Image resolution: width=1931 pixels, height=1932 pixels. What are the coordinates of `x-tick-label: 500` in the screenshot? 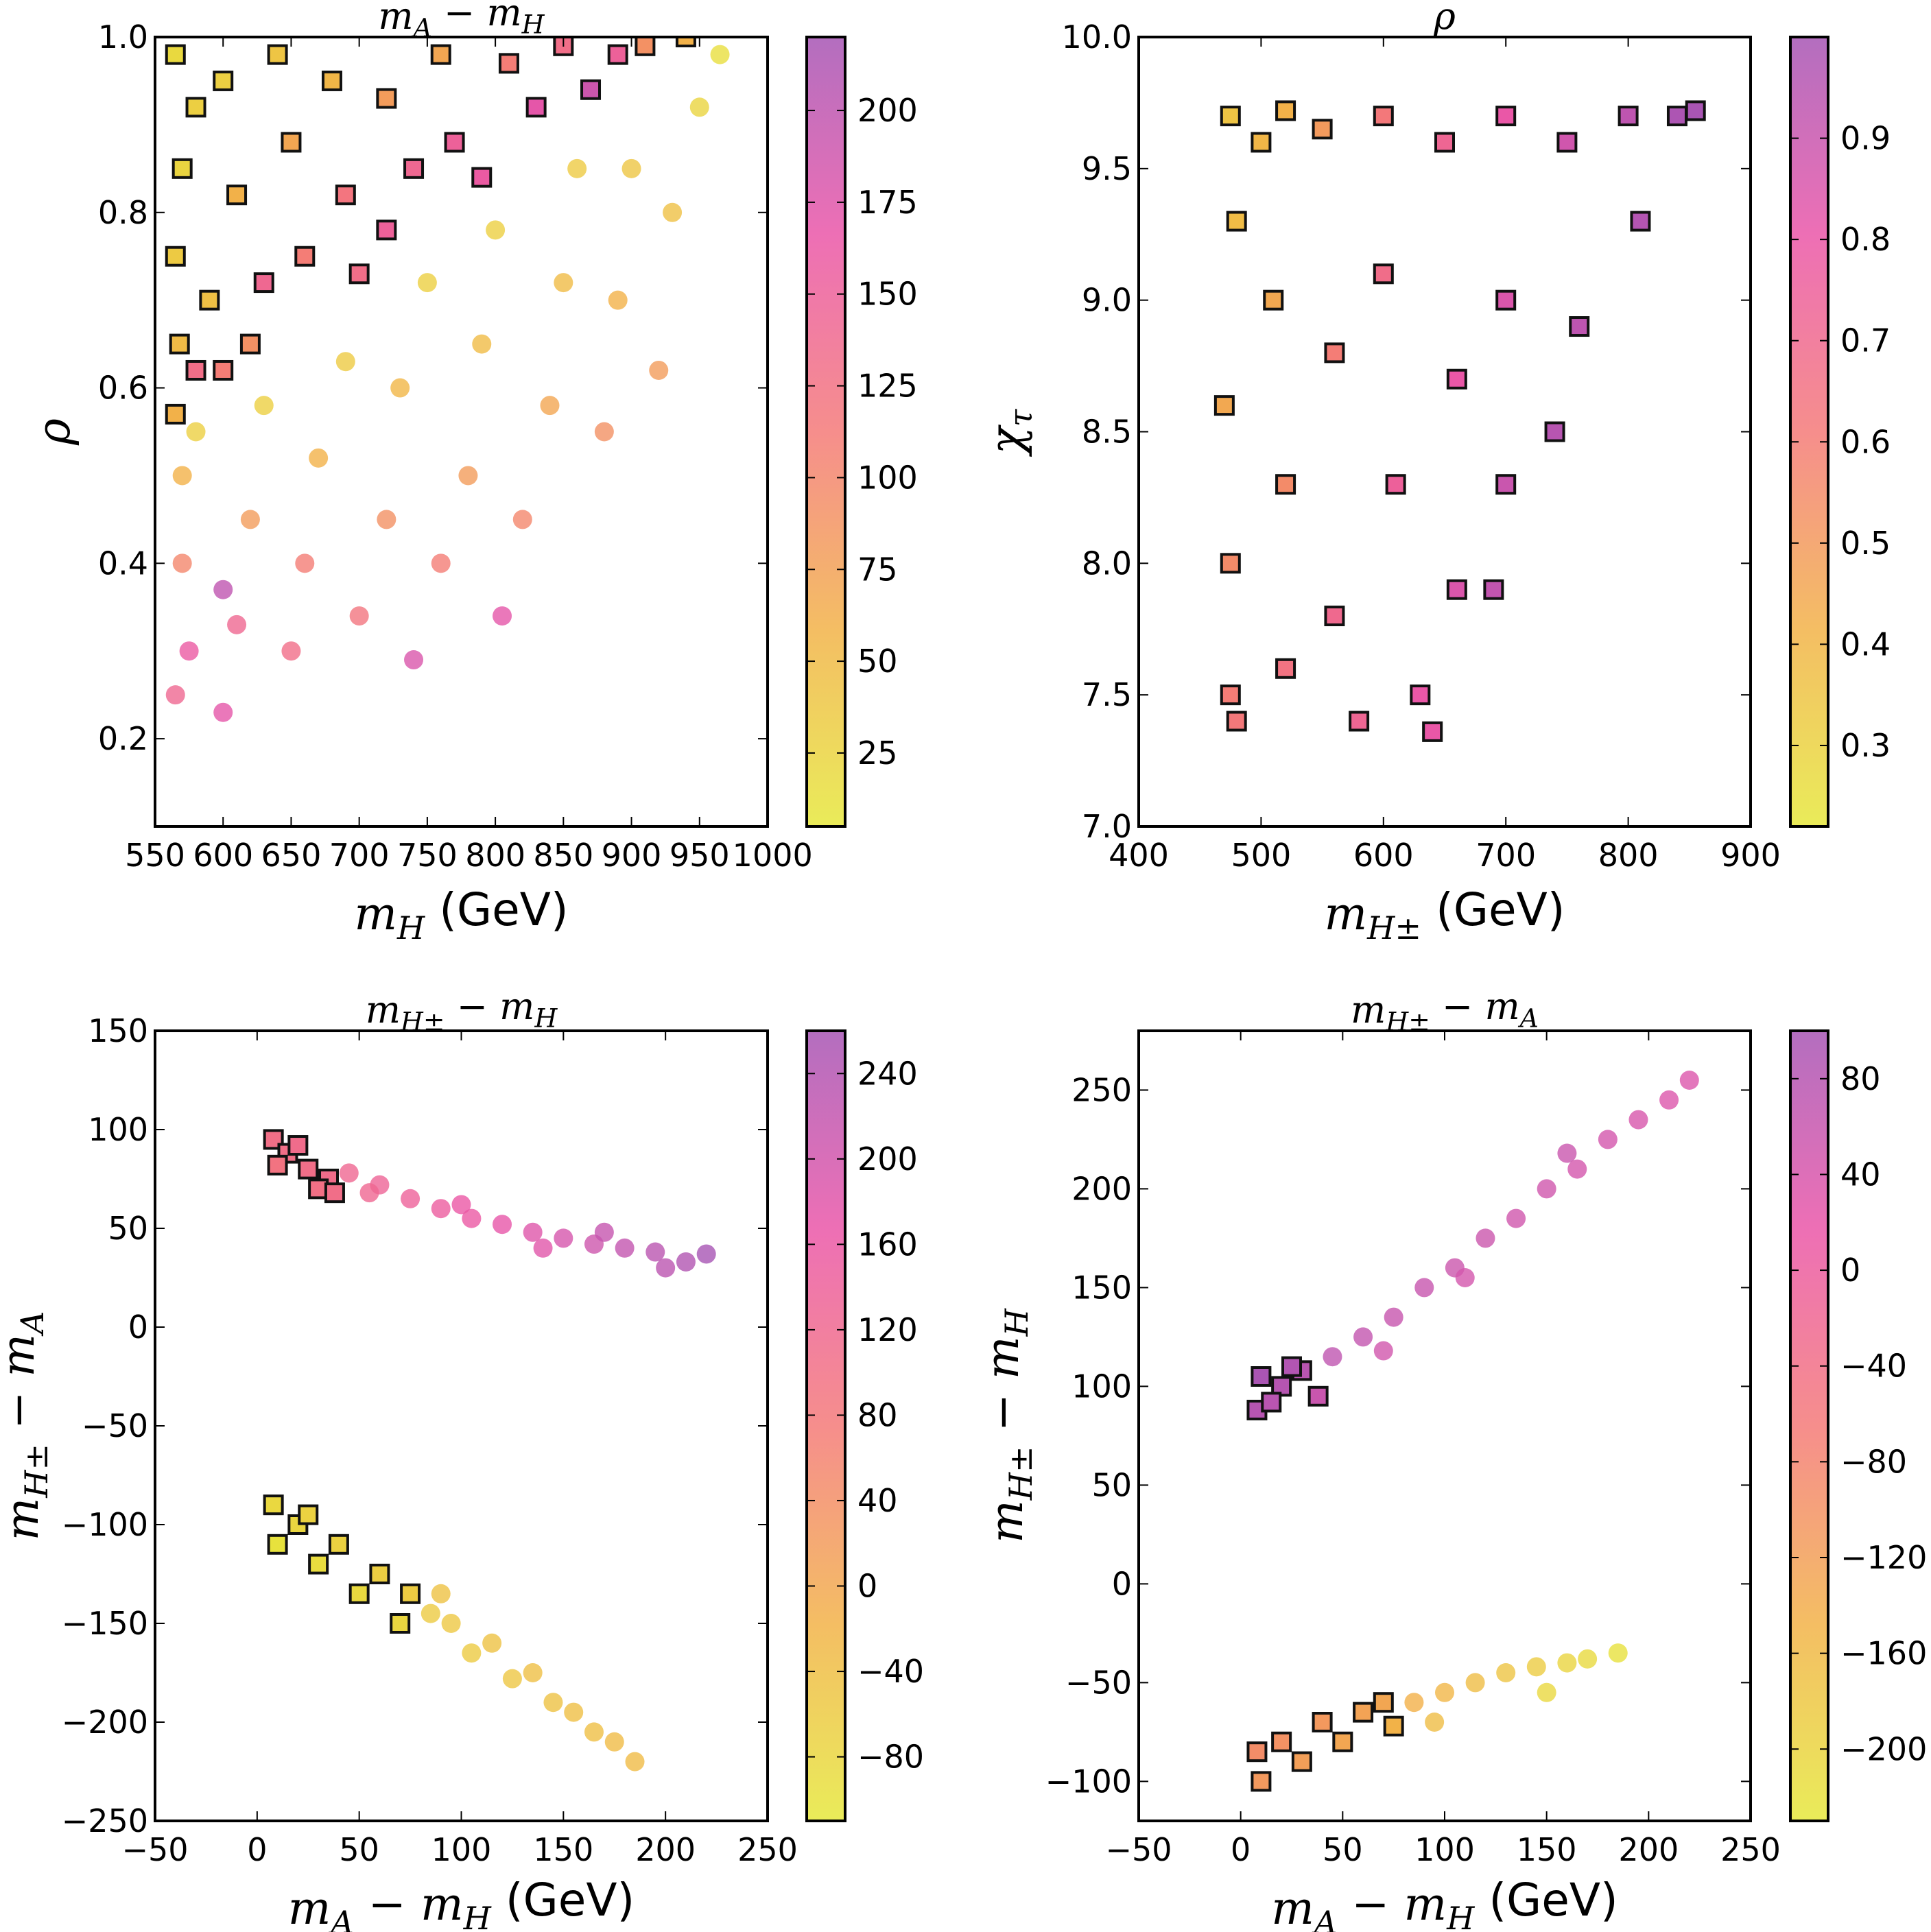 It's located at (1261, 855).